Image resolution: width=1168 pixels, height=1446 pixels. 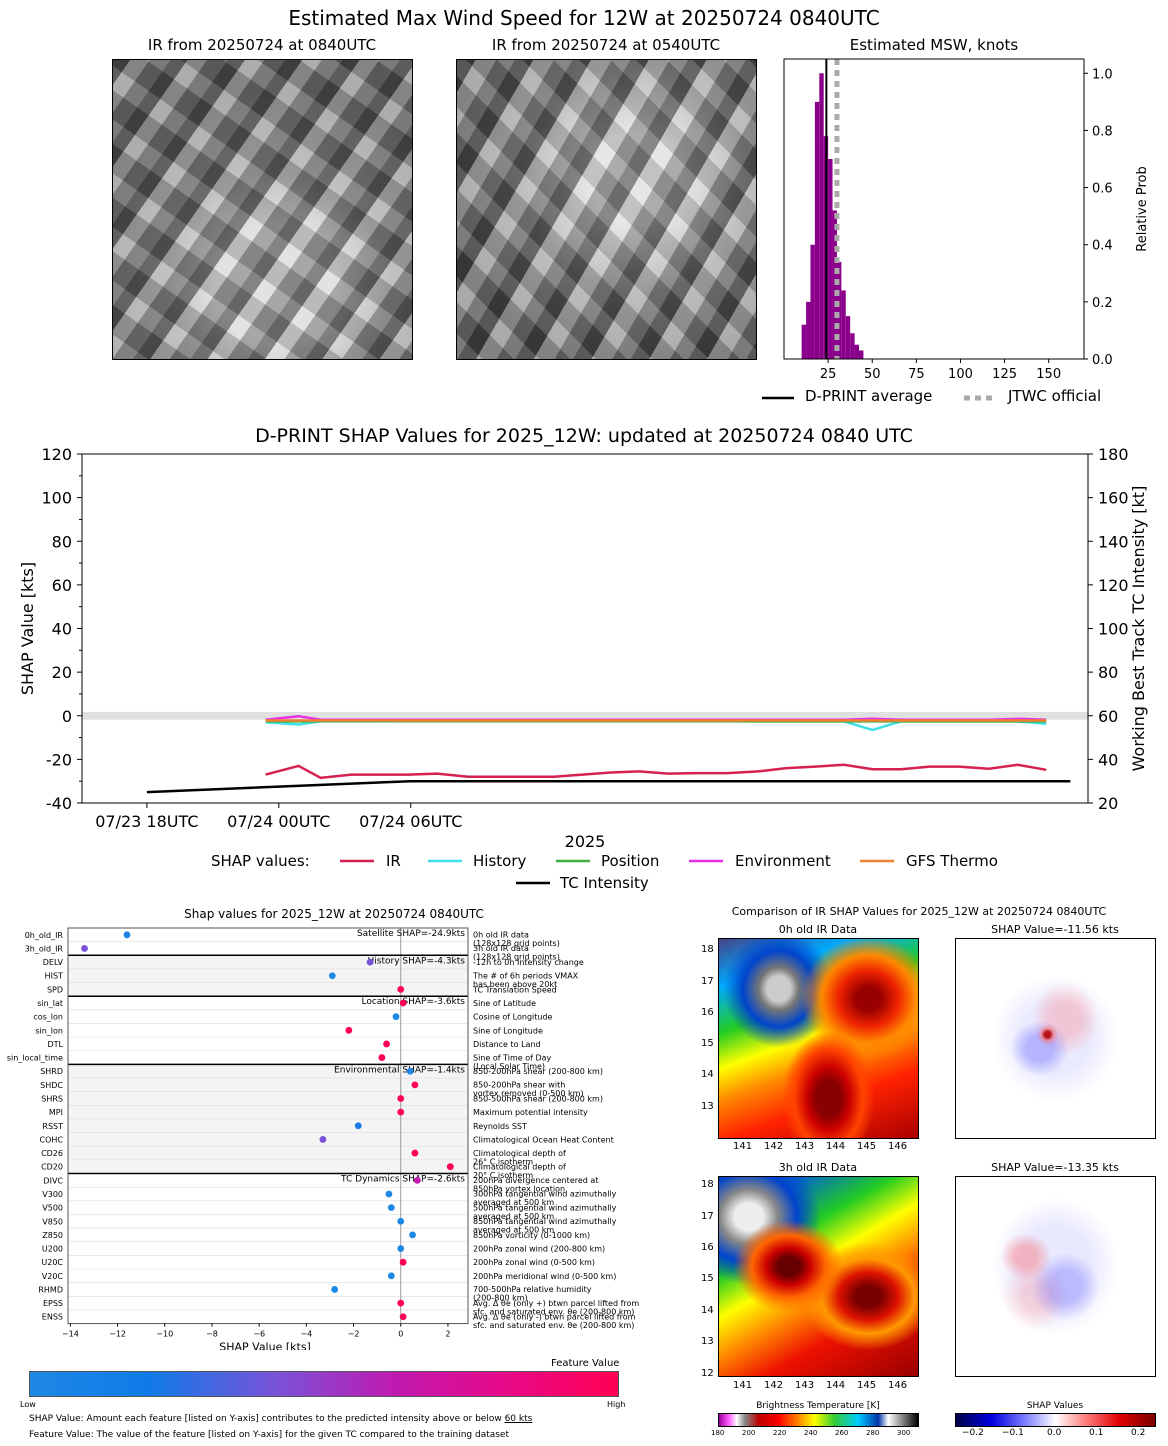 What do you see at coordinates (1108, 672) in the screenshot?
I see `ts-ytick-right-label: 80` at bounding box center [1108, 672].